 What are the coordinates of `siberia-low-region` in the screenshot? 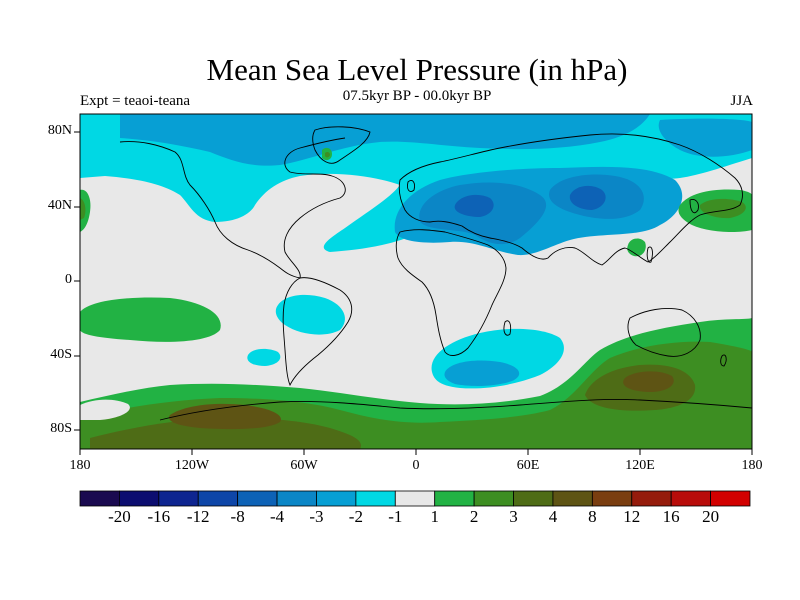 It's located at (705, 137).